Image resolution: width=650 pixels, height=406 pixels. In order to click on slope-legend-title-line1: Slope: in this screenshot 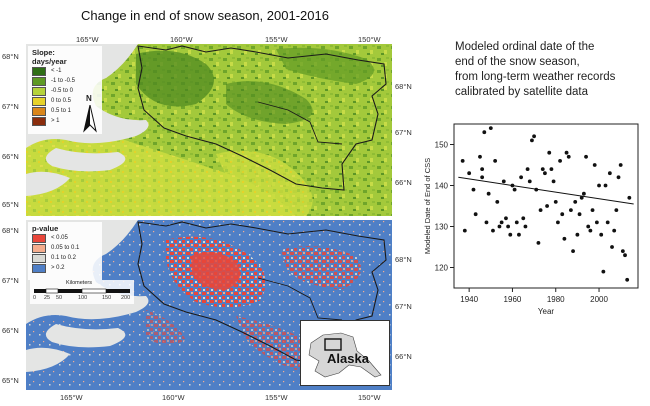, I will do `click(43, 52)`.